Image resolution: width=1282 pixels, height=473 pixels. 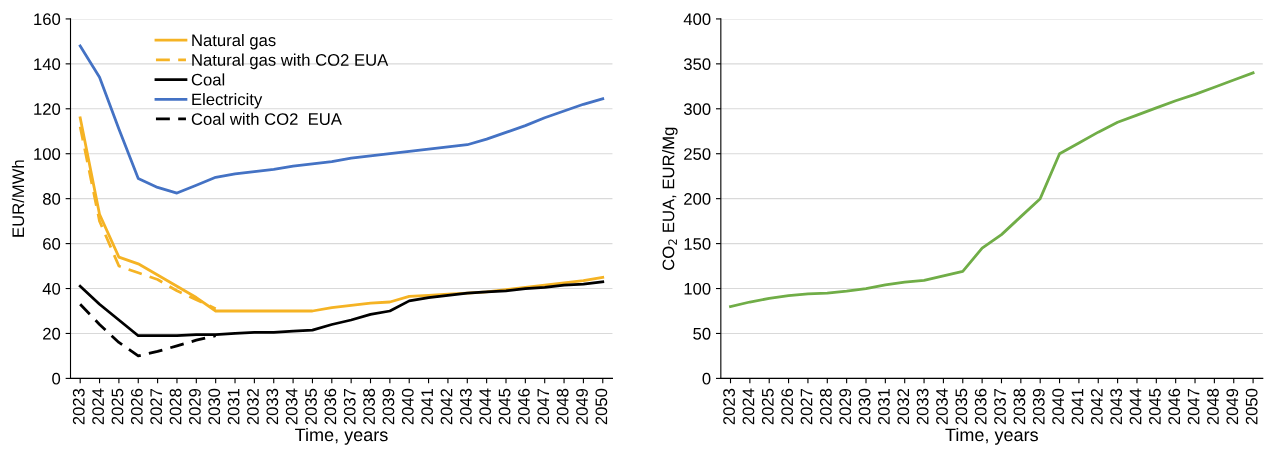 What do you see at coordinates (208, 79) in the screenshot?
I see `legend-label: Coal` at bounding box center [208, 79].